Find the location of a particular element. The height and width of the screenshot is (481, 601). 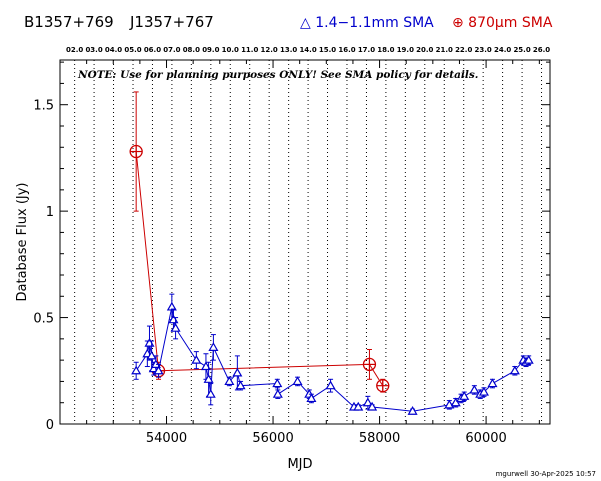

year-label: 21.0 is located at coordinates (444, 50).